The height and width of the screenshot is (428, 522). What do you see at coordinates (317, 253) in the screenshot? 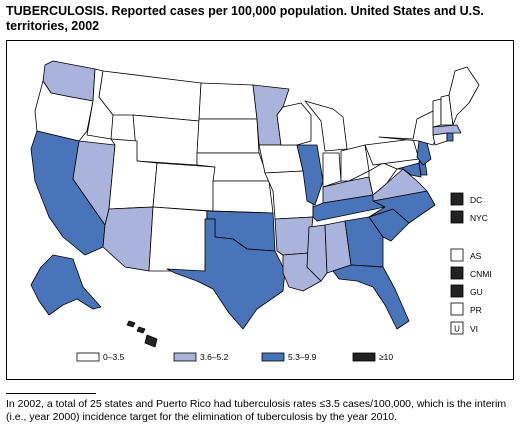
I see `state-ms` at bounding box center [317, 253].